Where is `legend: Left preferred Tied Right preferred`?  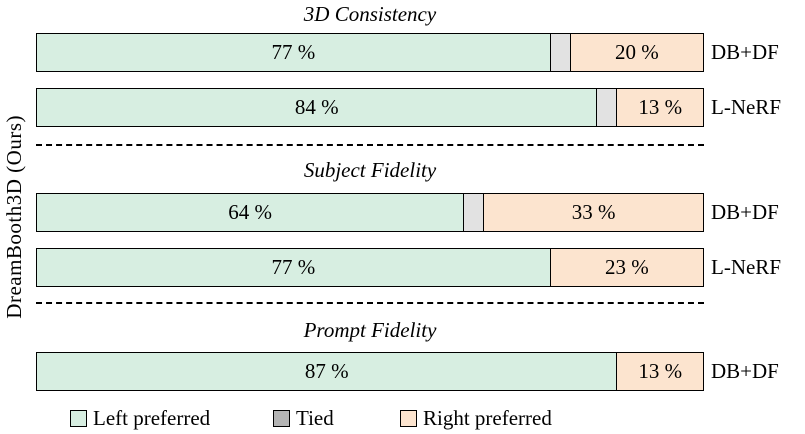 legend: Left preferred Tied Right preferred is located at coordinates (420, 418).